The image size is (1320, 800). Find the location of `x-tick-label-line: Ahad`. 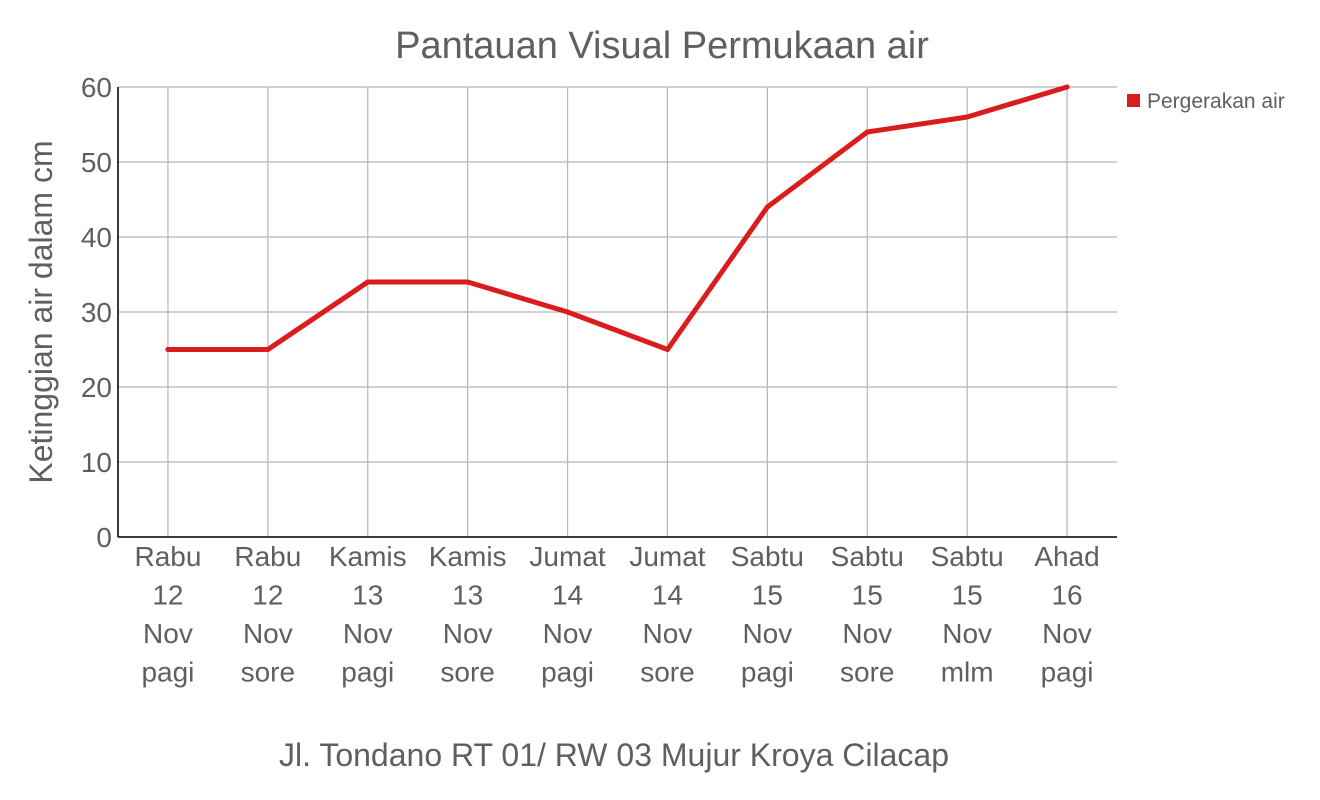

x-tick-label-line: Ahad is located at coordinates (1066, 556).